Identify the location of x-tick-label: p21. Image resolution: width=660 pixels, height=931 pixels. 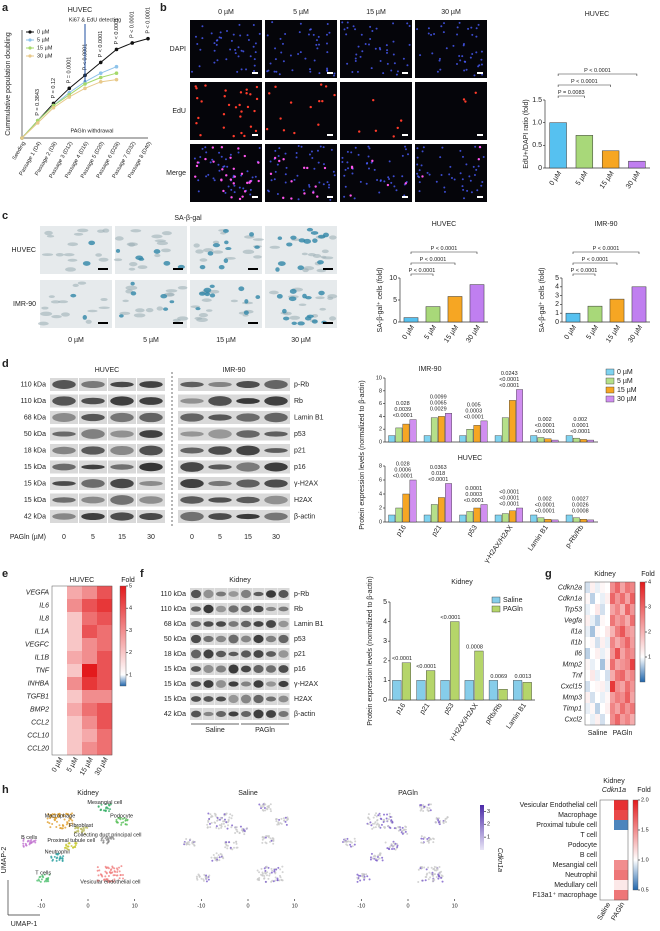
(425, 709).